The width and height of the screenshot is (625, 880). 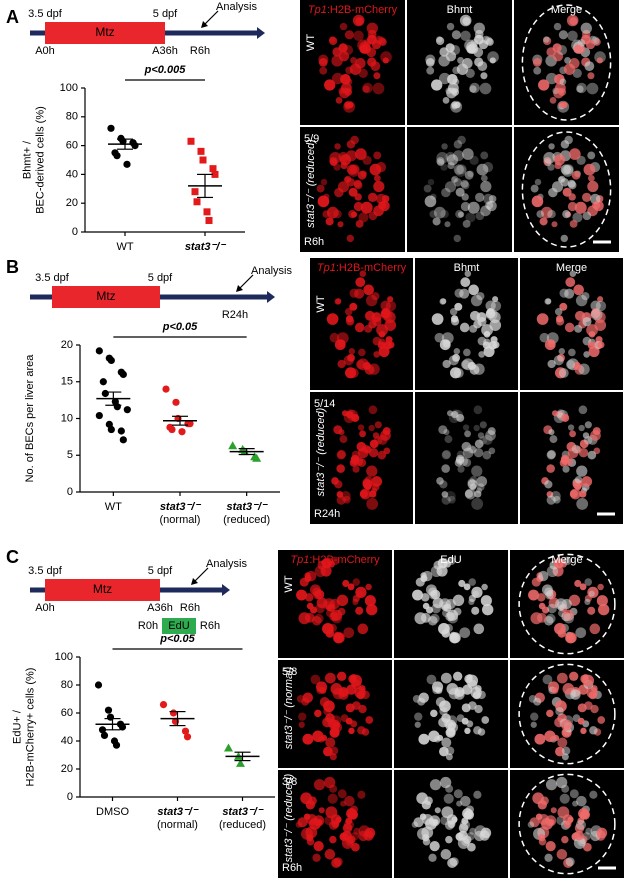 I want to click on header-part: Merge, so click(x=571, y=268).